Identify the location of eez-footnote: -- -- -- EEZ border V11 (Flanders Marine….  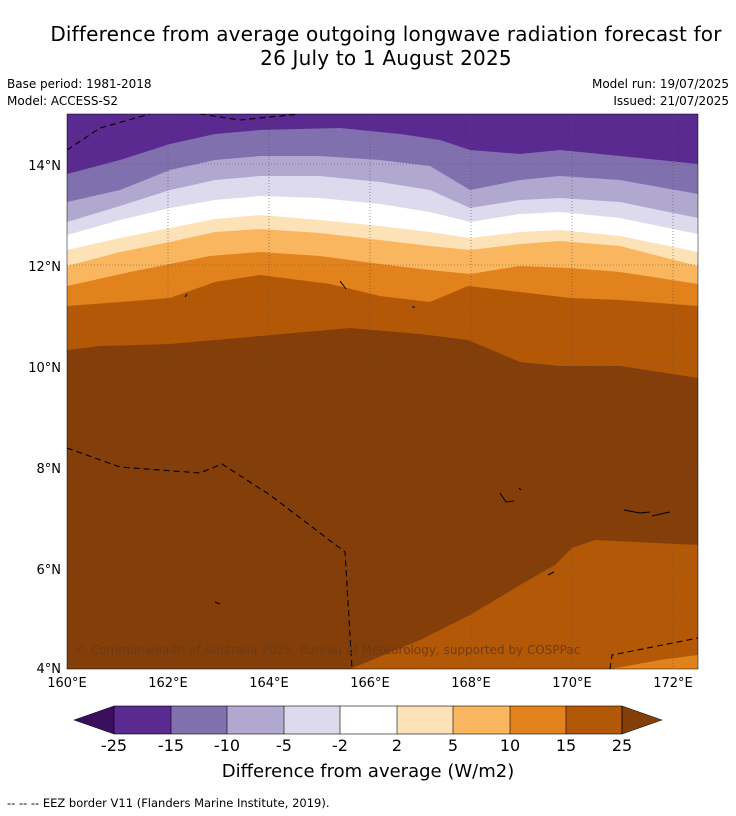
(168, 803).